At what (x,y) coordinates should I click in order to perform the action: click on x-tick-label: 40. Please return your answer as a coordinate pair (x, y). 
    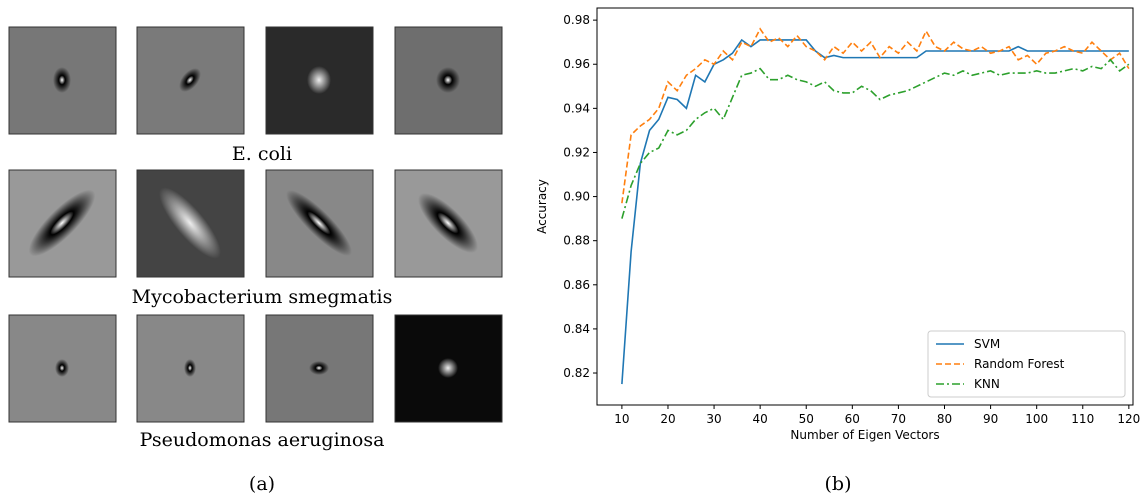
    Looking at the image, I should click on (760, 419).